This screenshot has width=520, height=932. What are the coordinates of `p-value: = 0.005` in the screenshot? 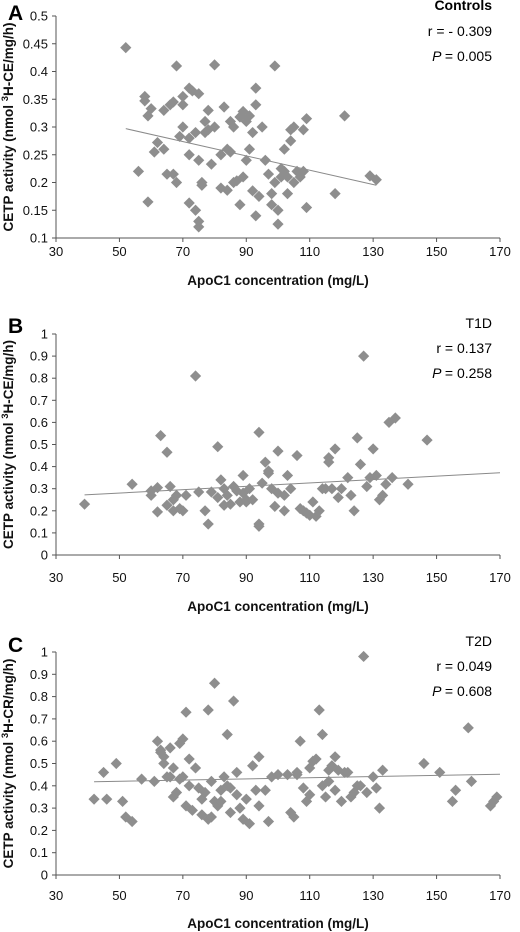 It's located at (468, 56).